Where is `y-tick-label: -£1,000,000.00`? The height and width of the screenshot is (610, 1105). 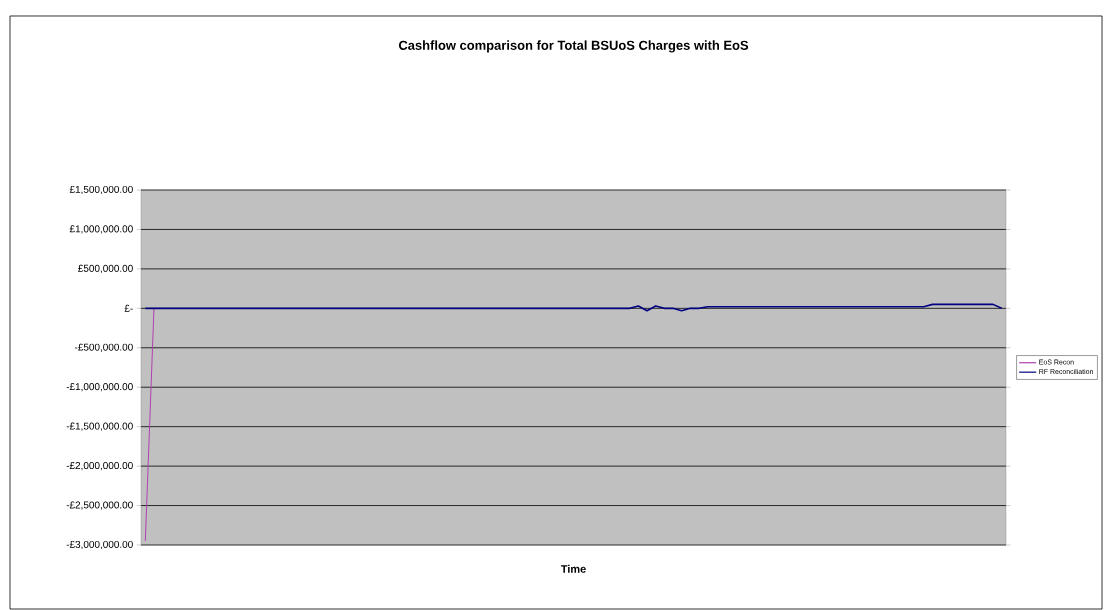
y-tick-label: -£1,000,000.00 is located at coordinates (99, 387).